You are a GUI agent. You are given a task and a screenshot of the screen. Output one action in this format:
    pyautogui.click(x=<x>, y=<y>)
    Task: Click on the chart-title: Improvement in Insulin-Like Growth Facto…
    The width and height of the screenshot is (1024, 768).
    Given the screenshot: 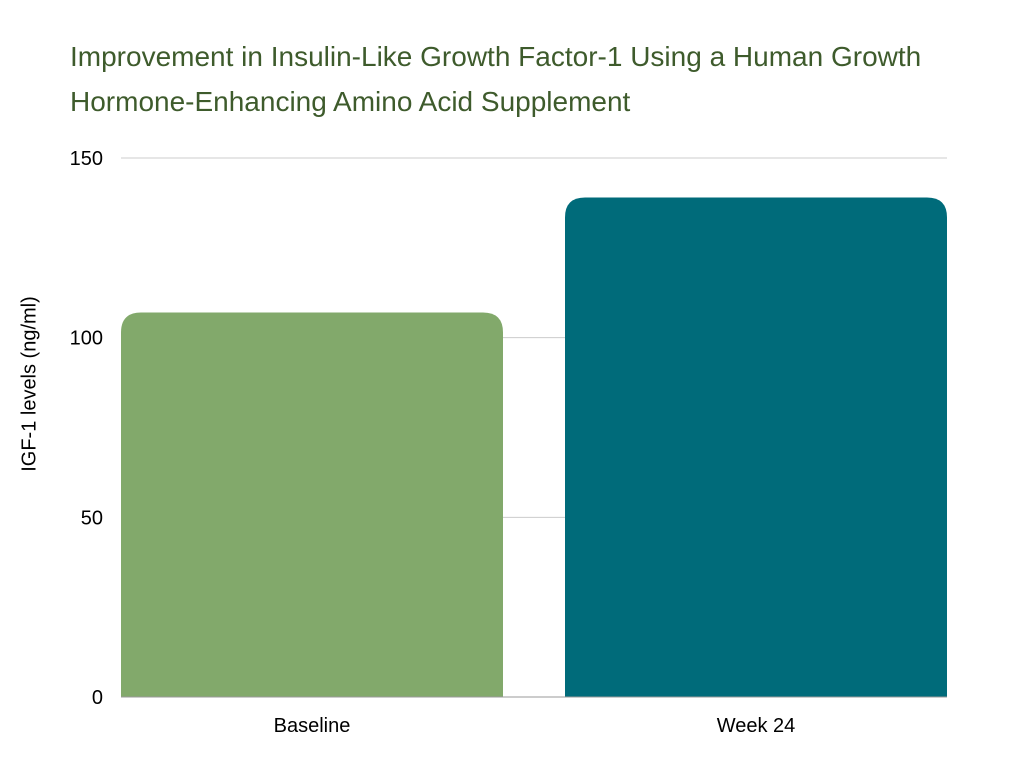 What is the action you would take?
    pyautogui.click(x=496, y=79)
    